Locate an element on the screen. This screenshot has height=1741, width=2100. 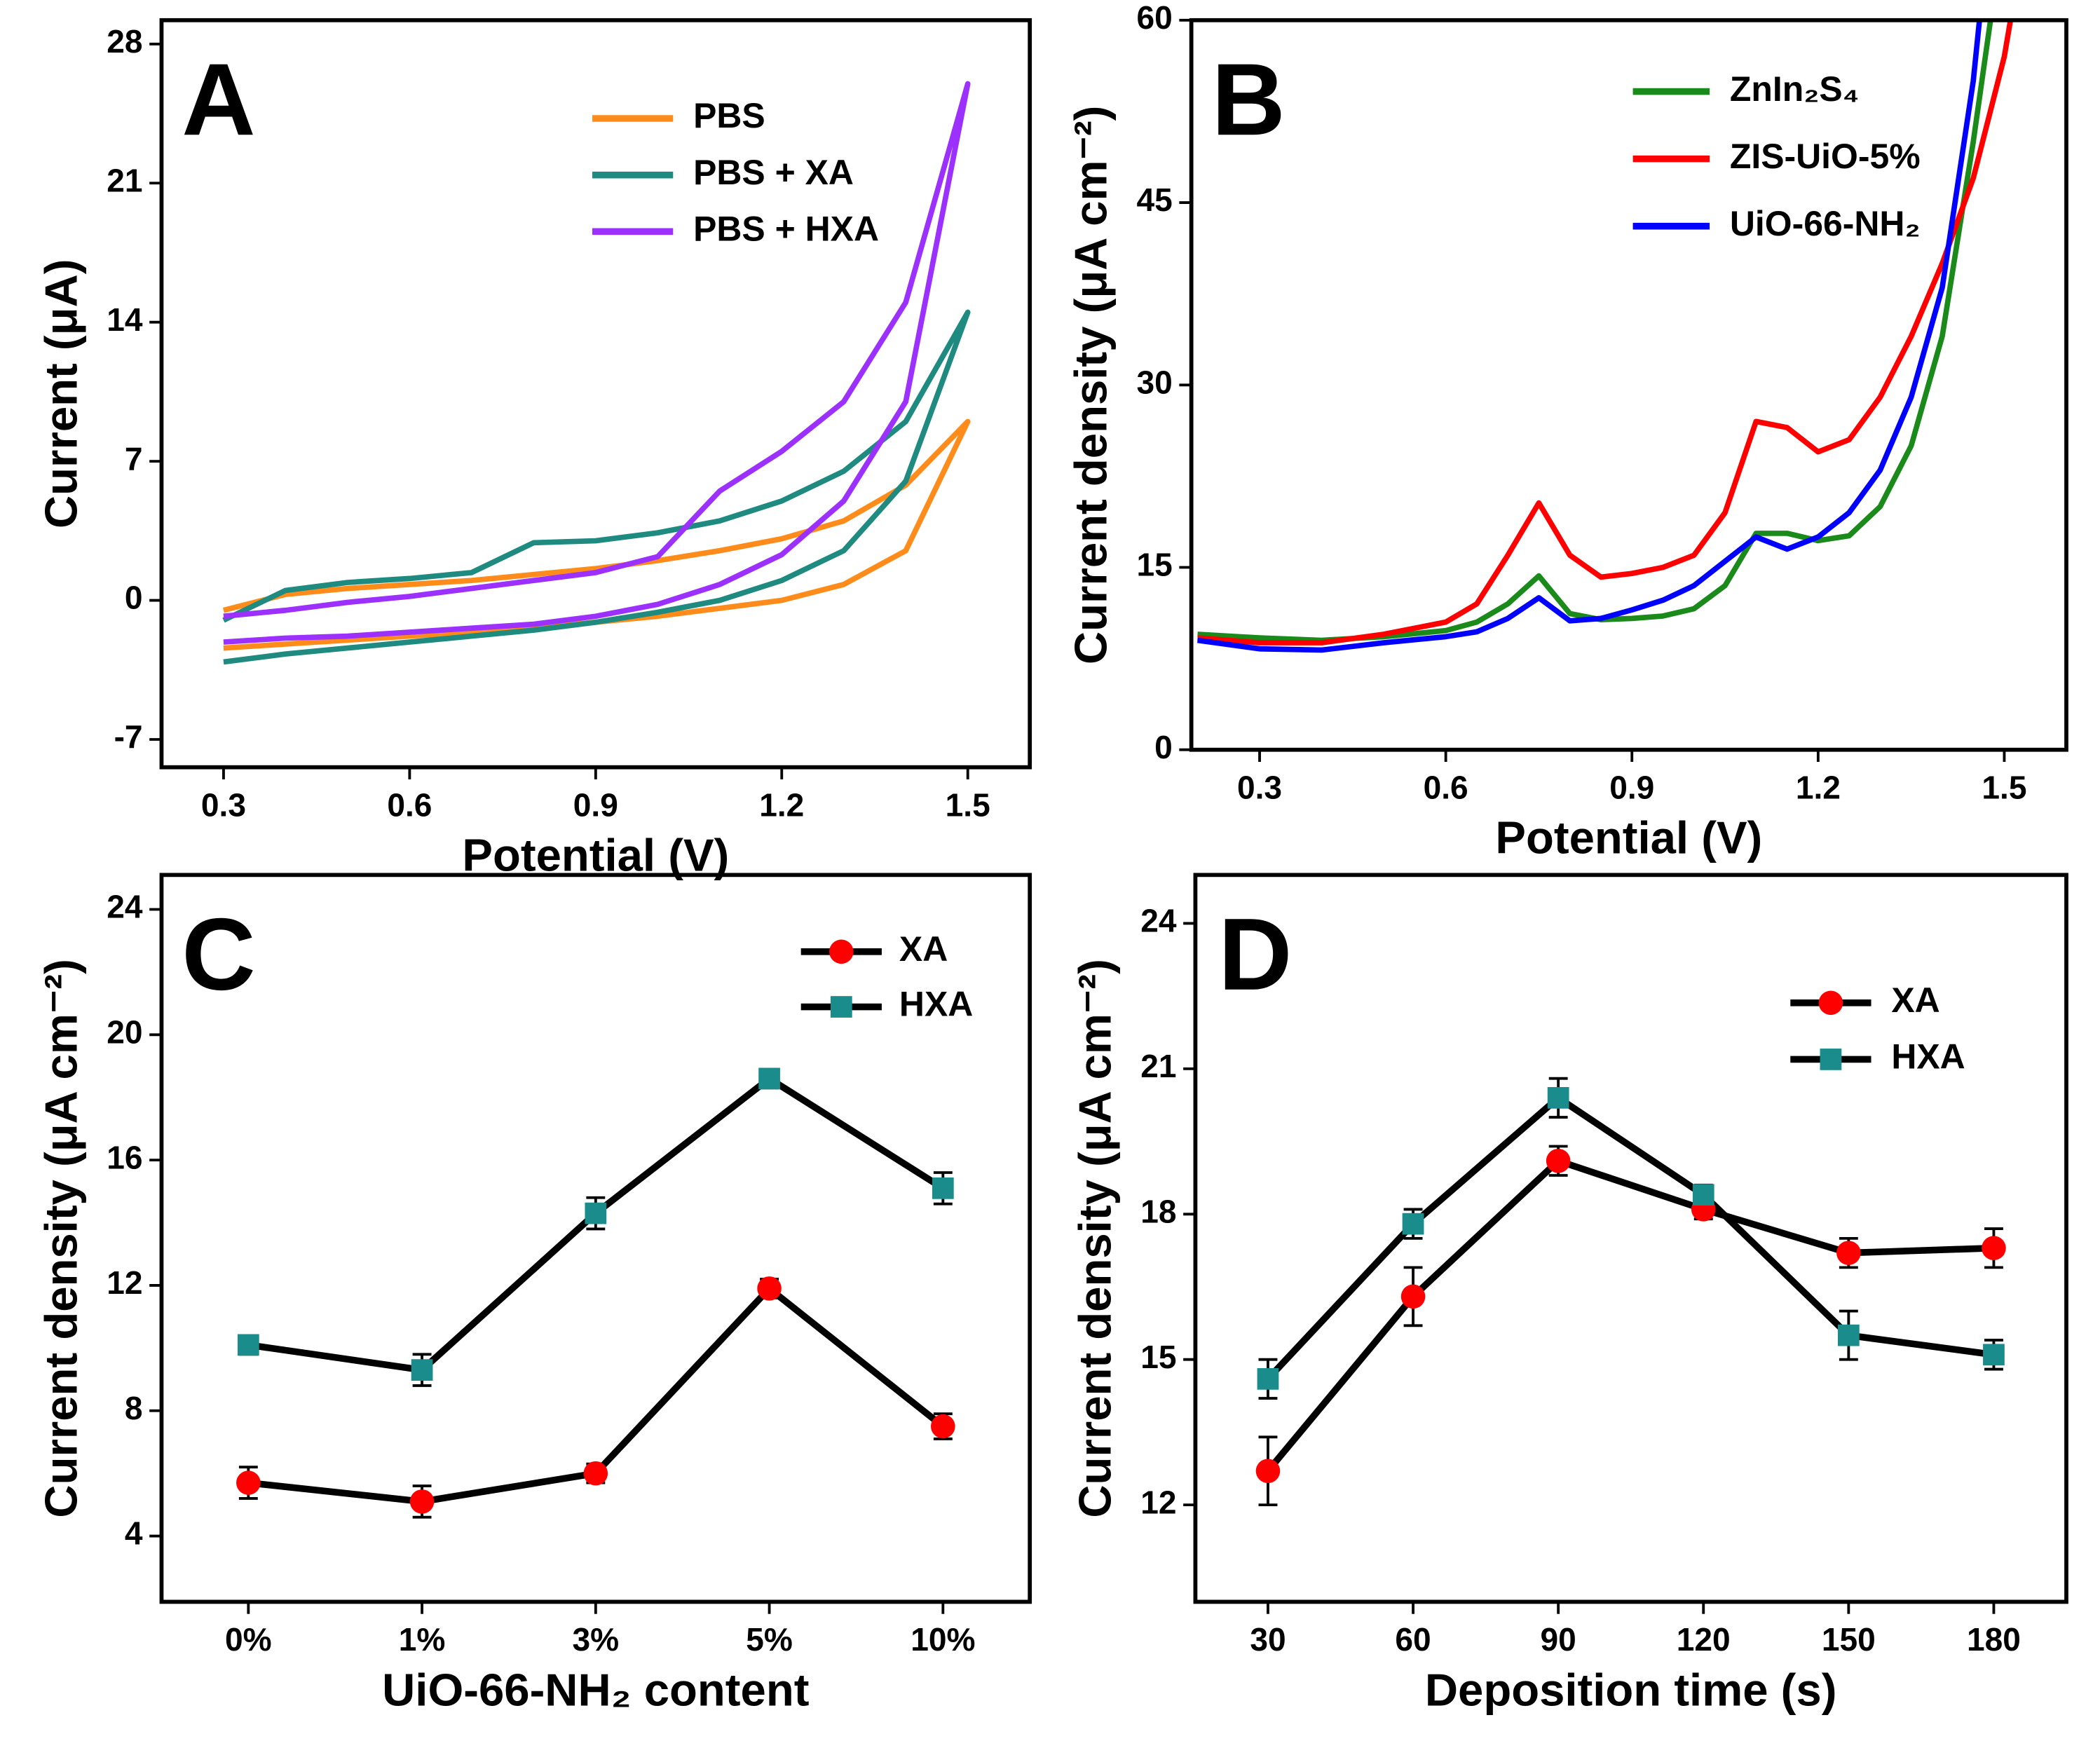
x-axis-title: UiO-66-NH₂ content is located at coordinates (595, 1689).